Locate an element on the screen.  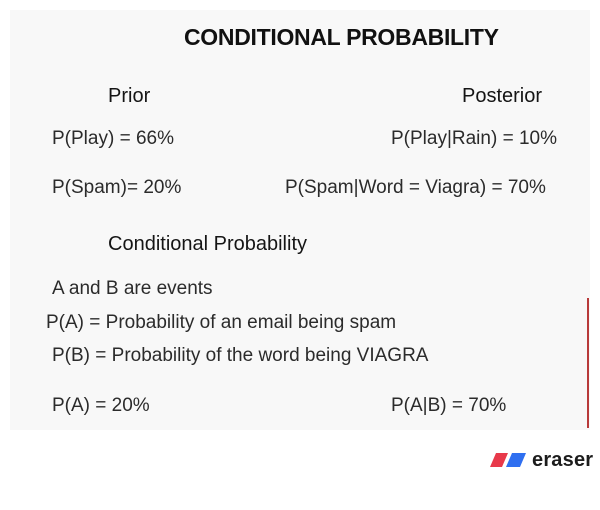
prior-heading: Prior is located at coordinates (129, 96).